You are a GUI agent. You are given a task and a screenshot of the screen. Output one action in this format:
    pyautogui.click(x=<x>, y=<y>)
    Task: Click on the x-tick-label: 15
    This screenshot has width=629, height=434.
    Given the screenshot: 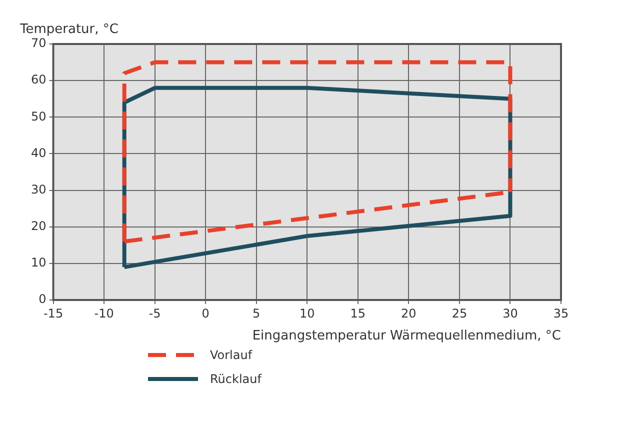 What is the action you would take?
    pyautogui.click(x=358, y=313)
    